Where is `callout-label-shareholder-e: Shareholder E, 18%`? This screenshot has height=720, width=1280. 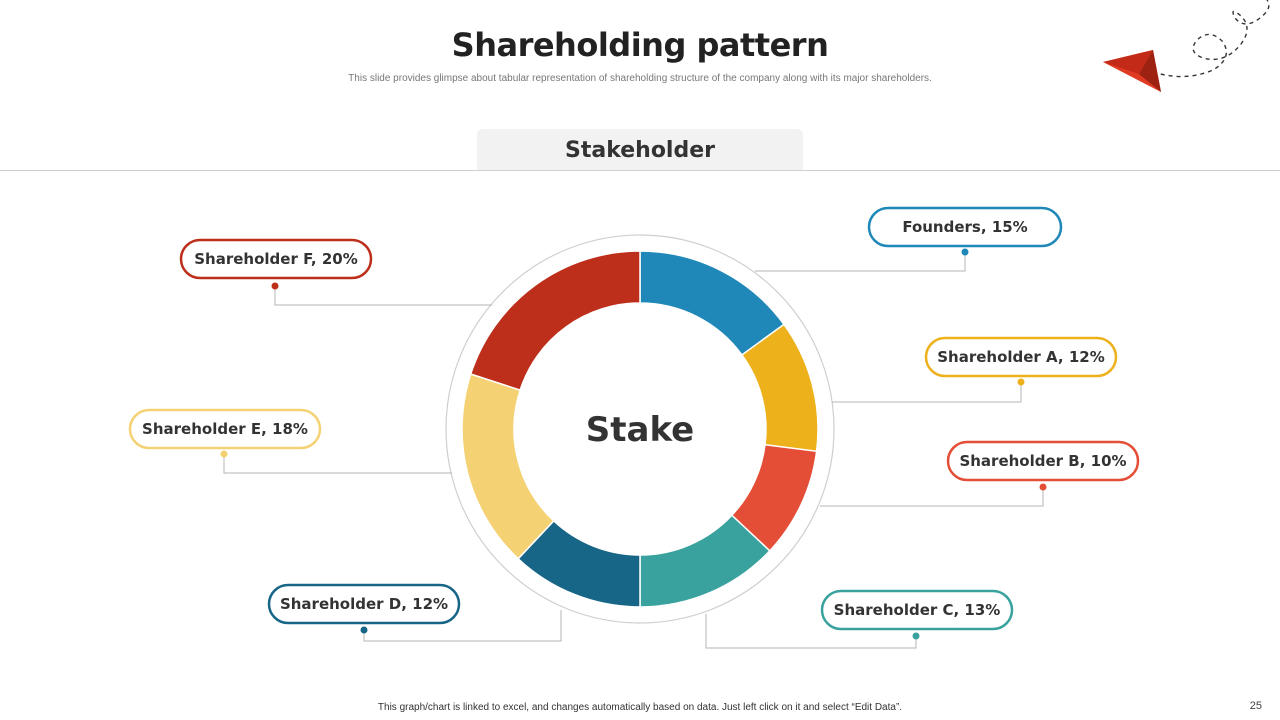
callout-label-shareholder-e: Shareholder E, 18% is located at coordinates (225, 429).